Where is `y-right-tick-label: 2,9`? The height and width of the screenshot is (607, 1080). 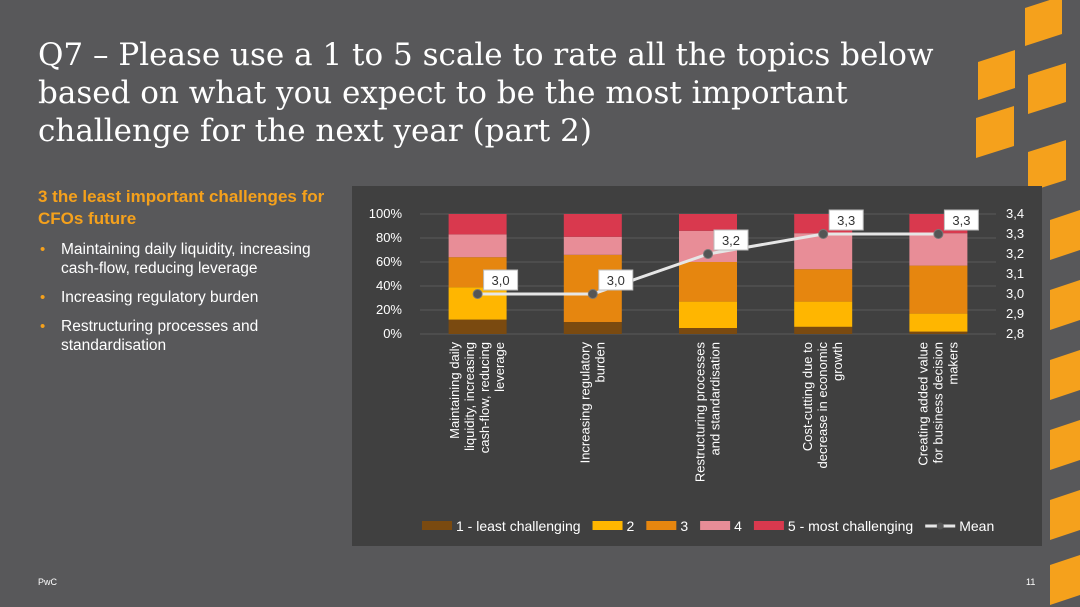 y-right-tick-label: 2,9 is located at coordinates (1015, 313).